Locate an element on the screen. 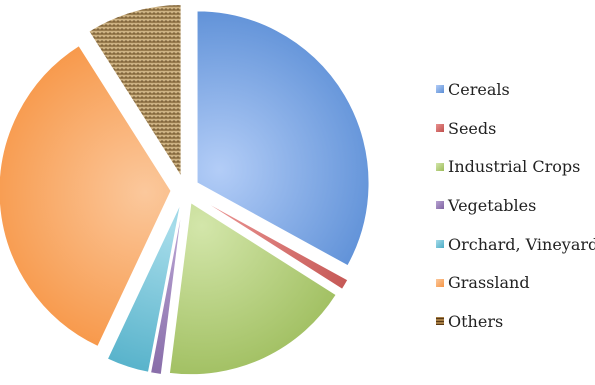 Image resolution: width=595 pixels, height=385 pixels. legend-item-grassland: Grassland is located at coordinates (515, 282).